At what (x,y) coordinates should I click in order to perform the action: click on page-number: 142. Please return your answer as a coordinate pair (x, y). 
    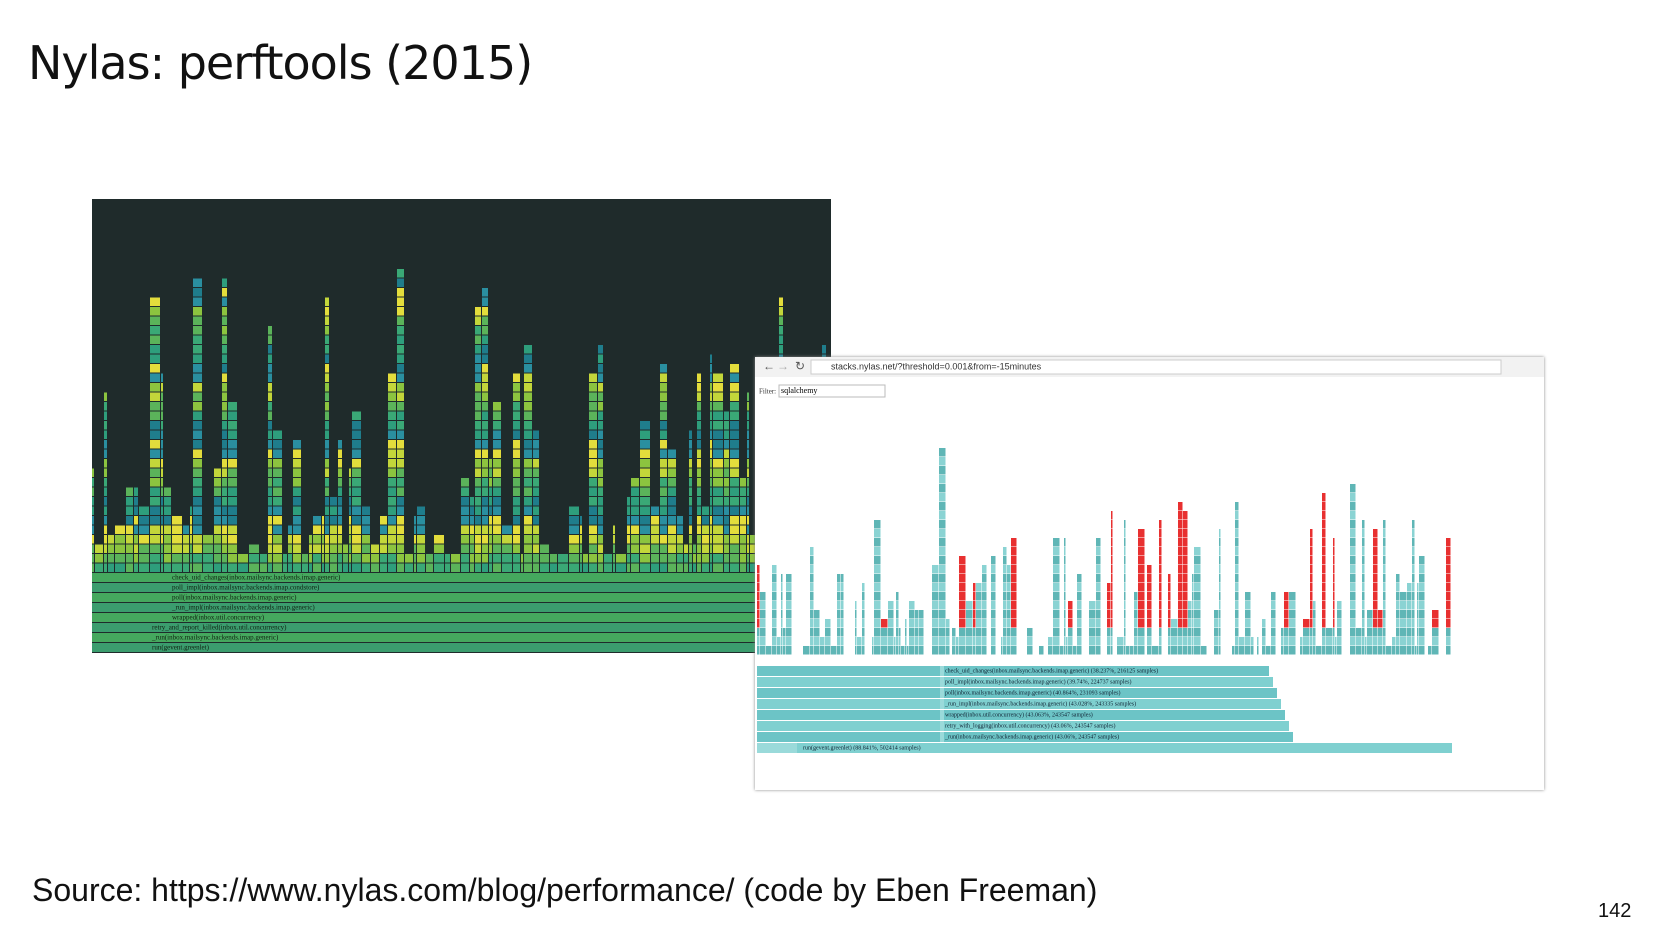
    Looking at the image, I should click on (1615, 911).